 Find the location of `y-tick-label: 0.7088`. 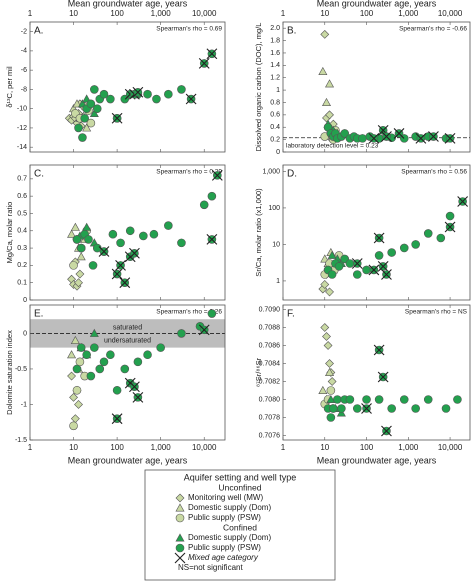

y-tick-label: 0.7088 is located at coordinates (270, 327).